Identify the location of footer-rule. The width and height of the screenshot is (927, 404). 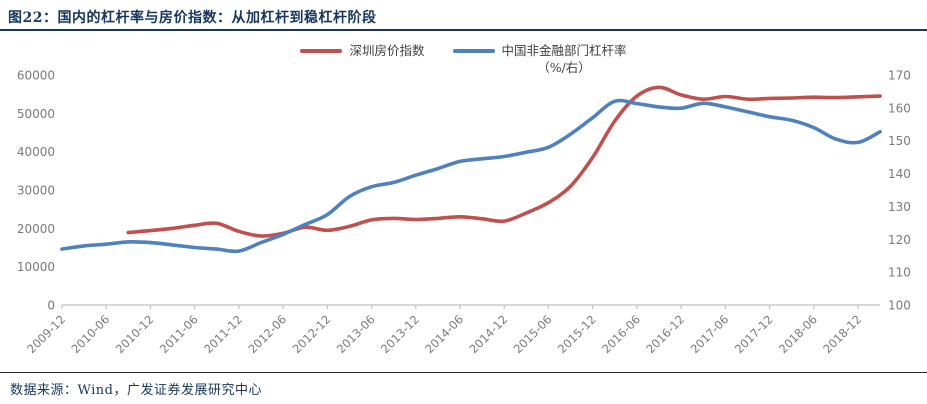
(463, 372).